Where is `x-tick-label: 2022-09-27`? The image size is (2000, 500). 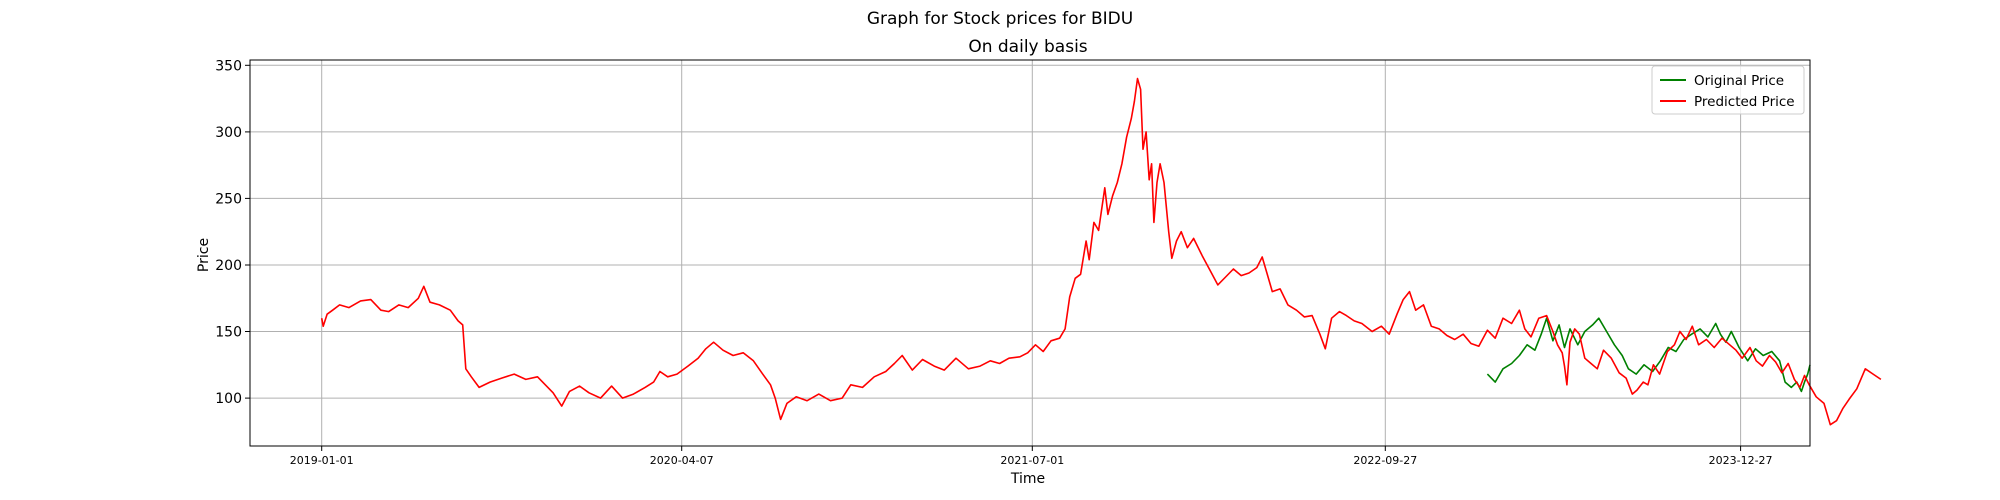 x-tick-label: 2022-09-27 is located at coordinates (1385, 460).